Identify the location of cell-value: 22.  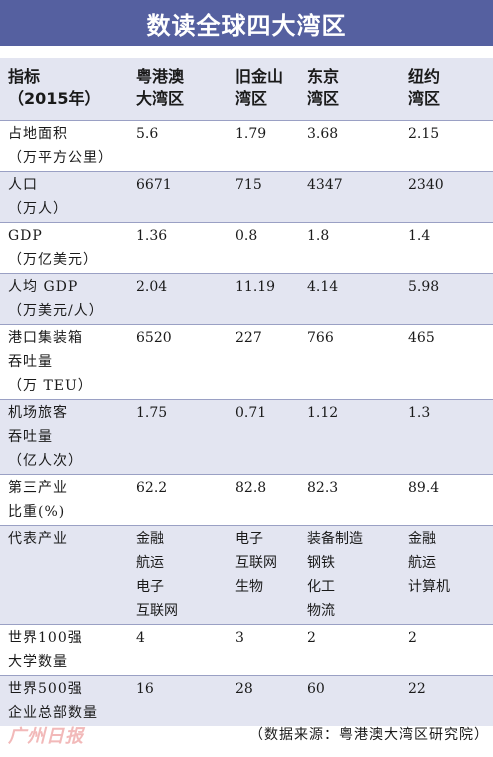
(446, 700).